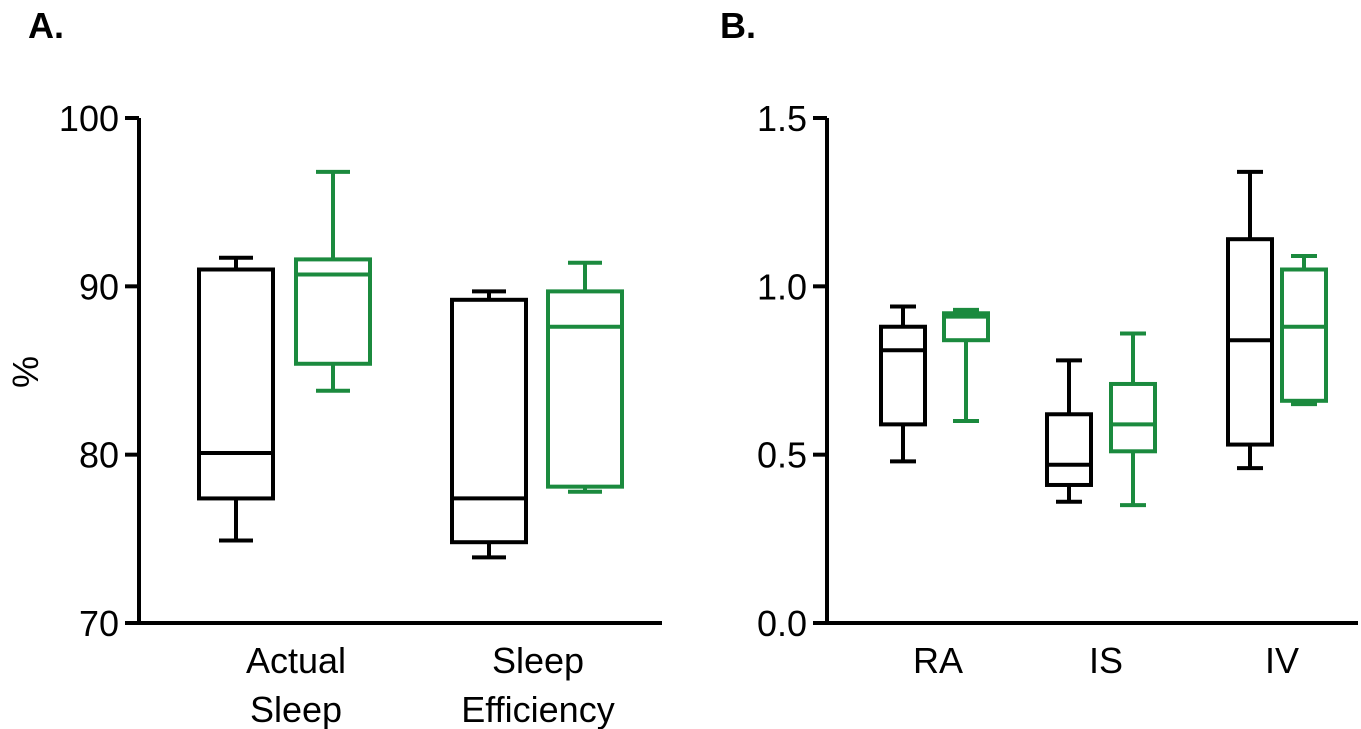 The width and height of the screenshot is (1361, 729). I want to click on y-tick-label: 0.0, so click(782, 623).